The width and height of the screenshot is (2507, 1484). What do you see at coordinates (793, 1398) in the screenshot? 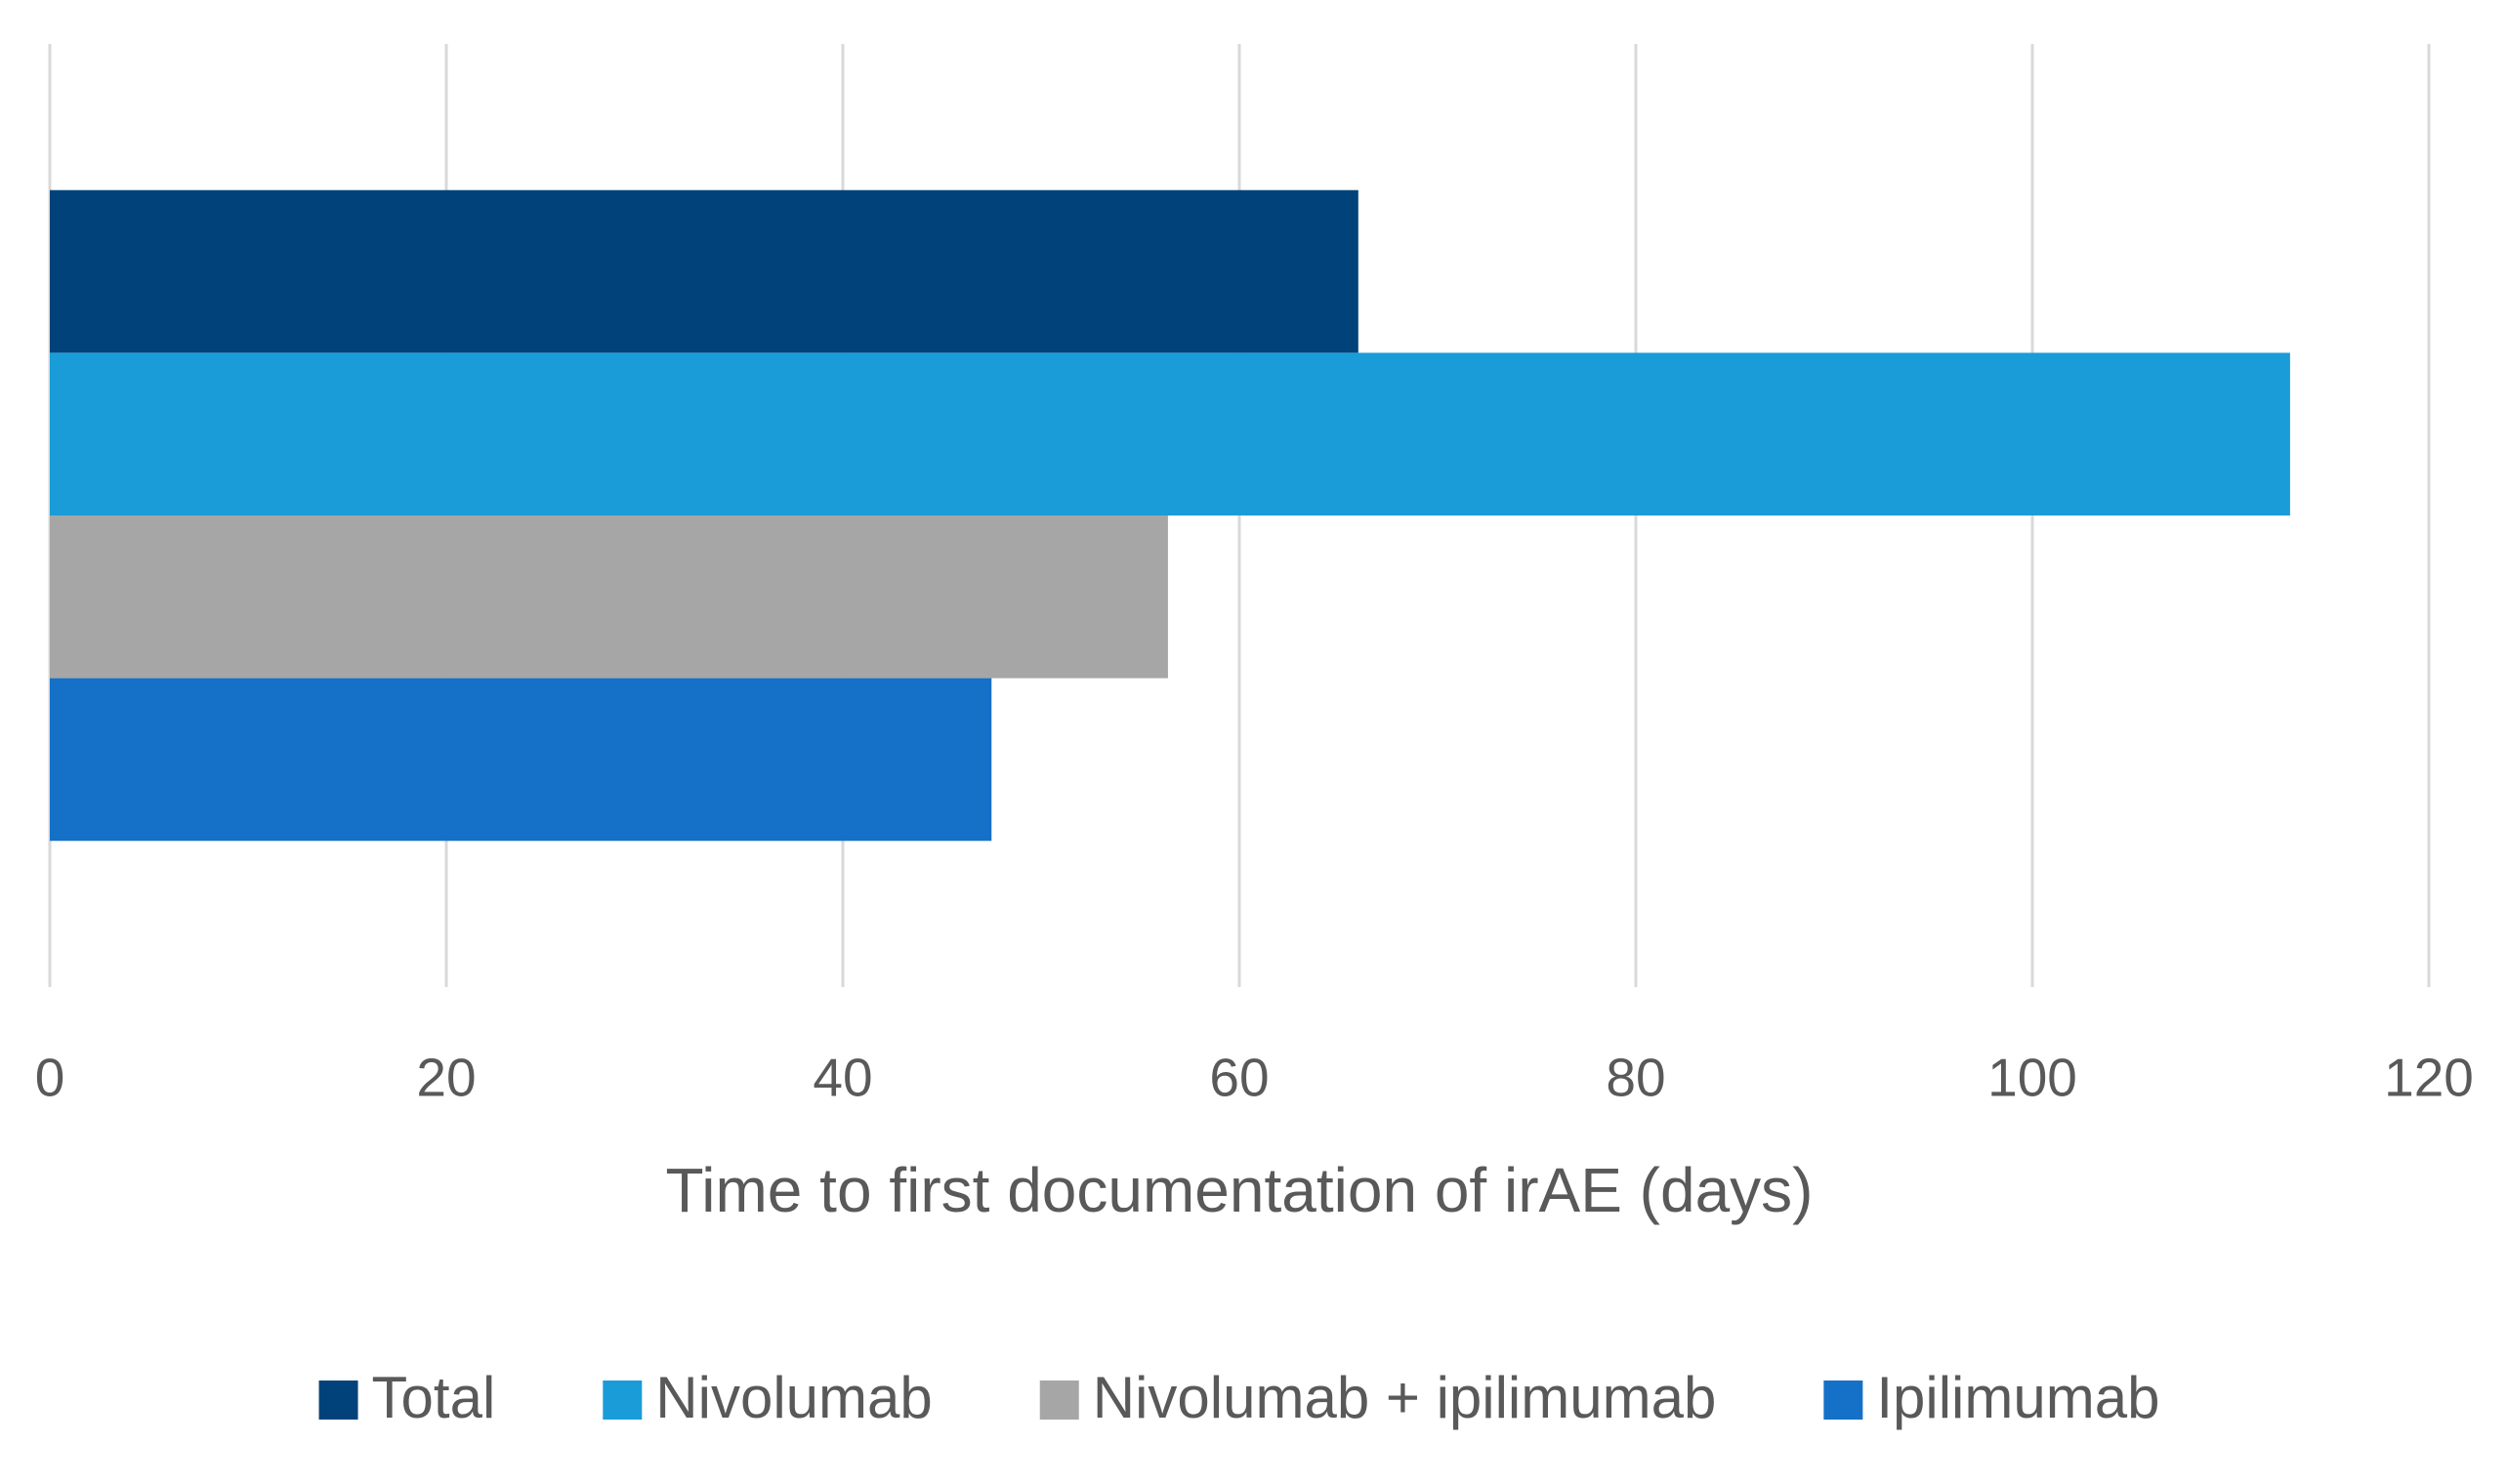
I see `legend-text: Nivolumab` at bounding box center [793, 1398].